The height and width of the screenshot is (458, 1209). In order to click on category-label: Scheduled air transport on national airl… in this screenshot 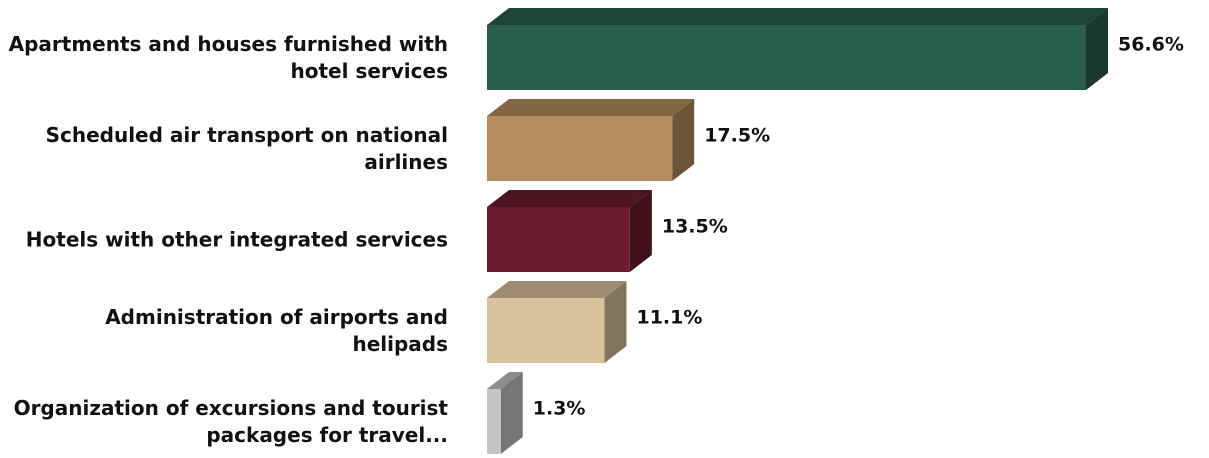, I will do `click(246, 148)`.